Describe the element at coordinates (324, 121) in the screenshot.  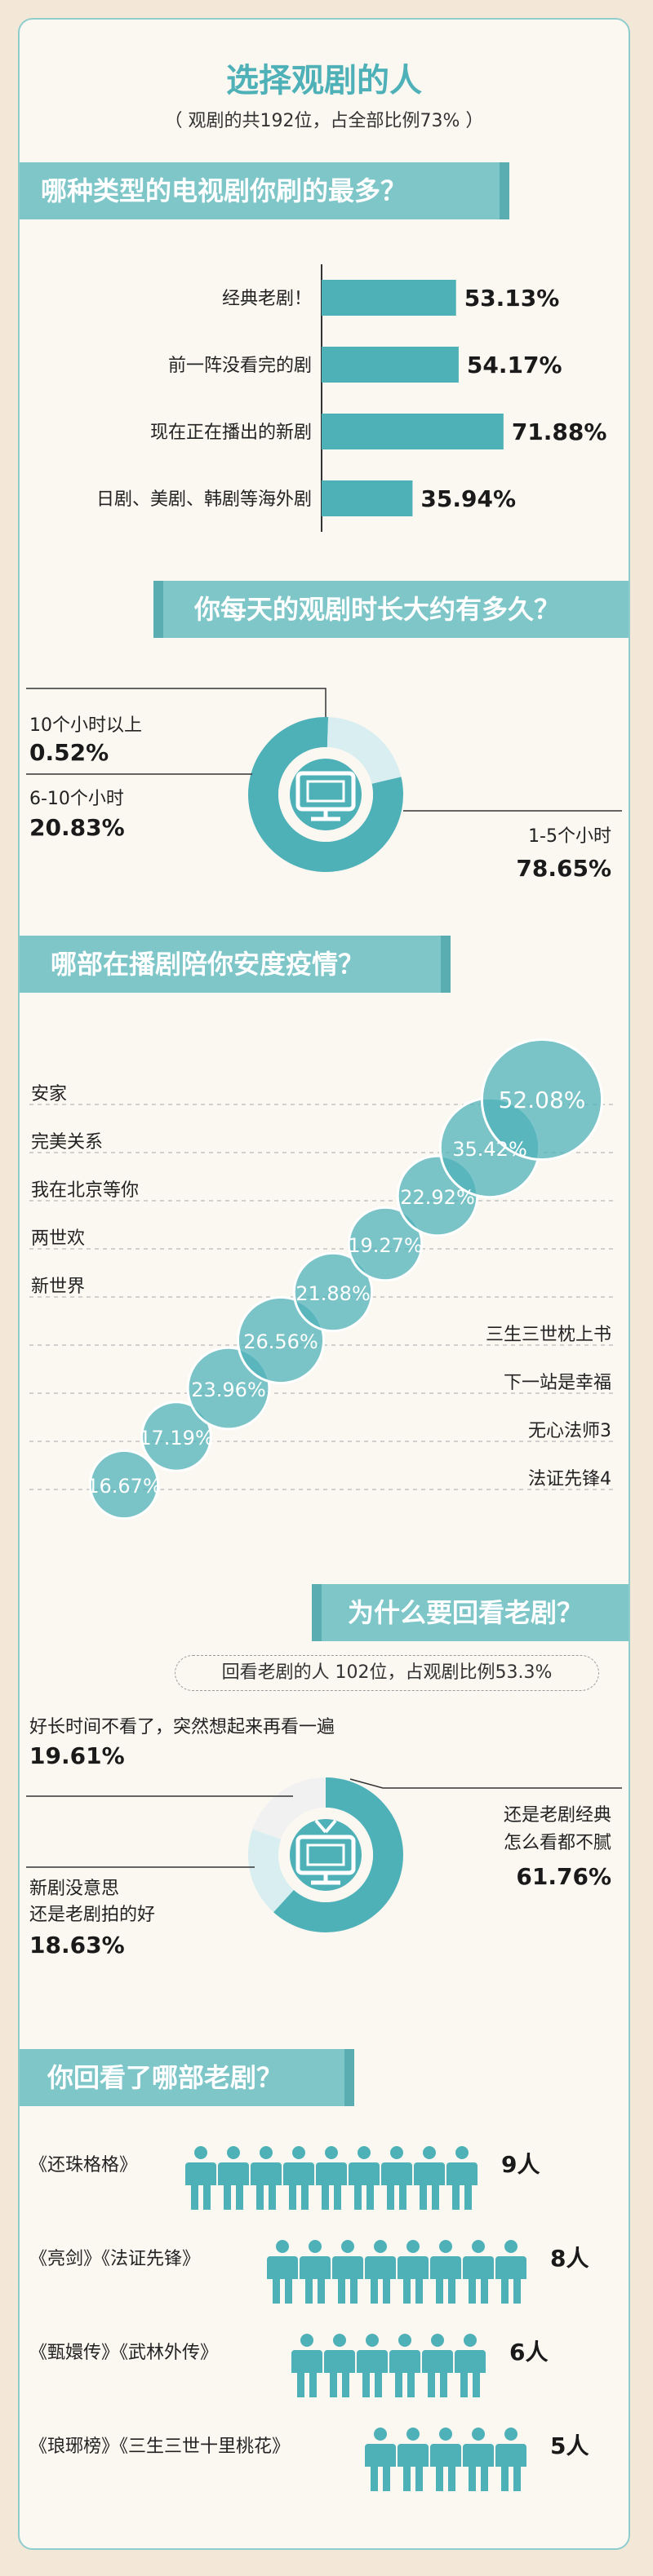
I see `page-subtitle: （ 观剧的共192位，占全部比例73% ）` at that location.